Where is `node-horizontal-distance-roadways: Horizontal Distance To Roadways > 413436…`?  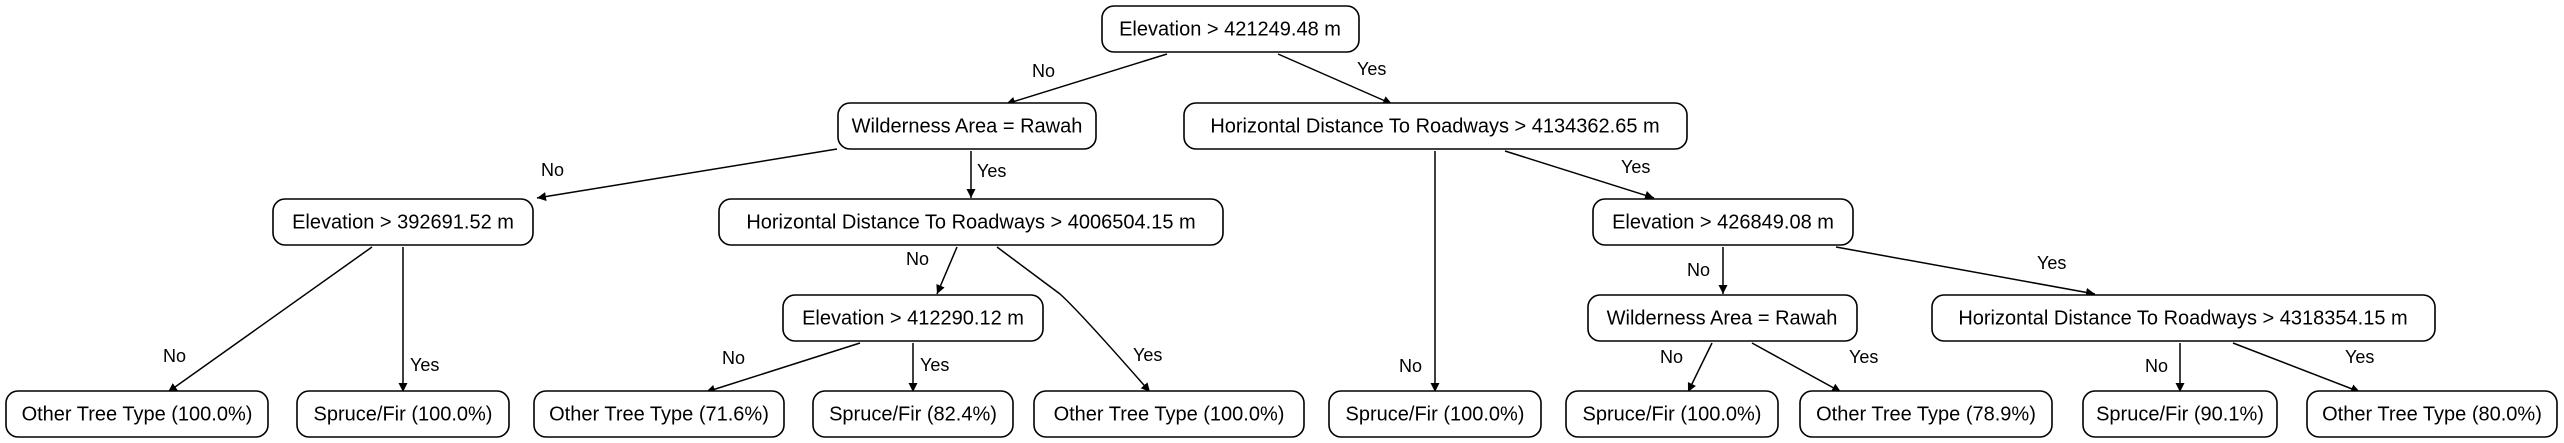 node-horizontal-distance-roadways: Horizontal Distance To Roadways > 413436… is located at coordinates (1435, 126).